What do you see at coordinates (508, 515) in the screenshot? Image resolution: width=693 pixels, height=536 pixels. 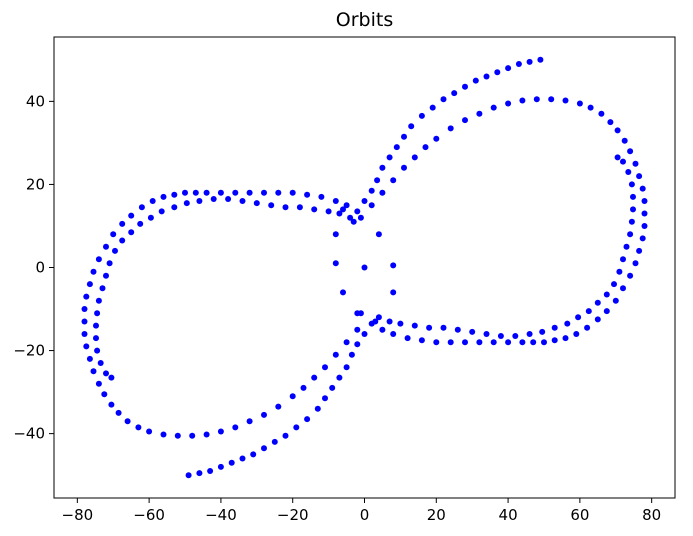 I see `x-tick-label: 40` at bounding box center [508, 515].